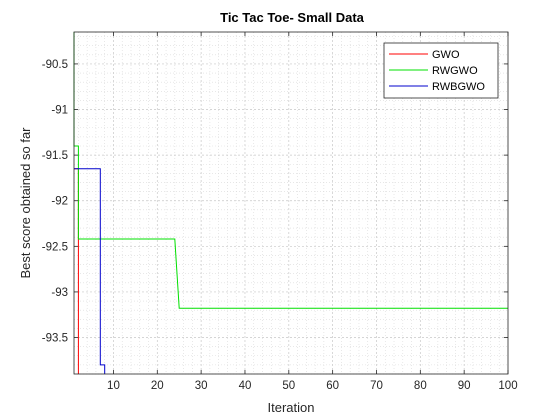  I want to click on x-tick-label: 30, so click(201, 386).